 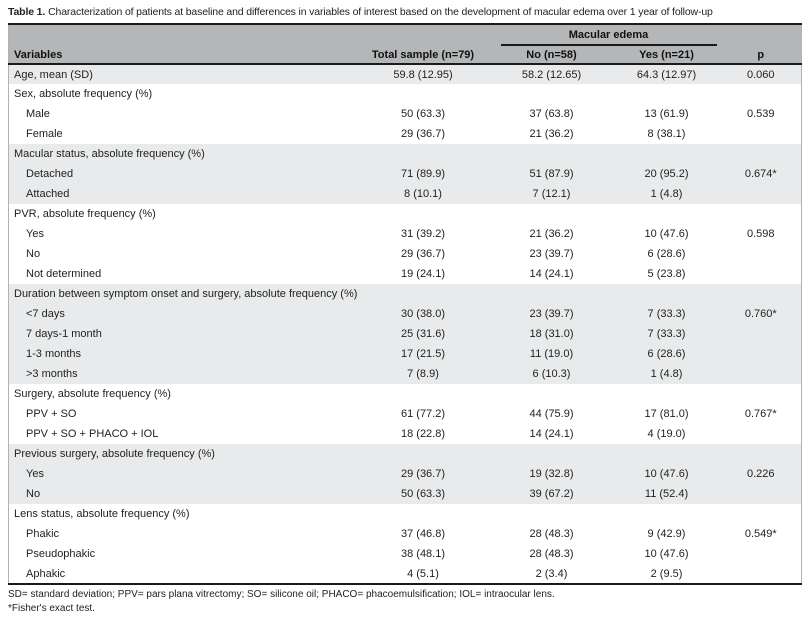 I want to click on cell-no-edema: 7 (12.1), so click(x=551, y=194).